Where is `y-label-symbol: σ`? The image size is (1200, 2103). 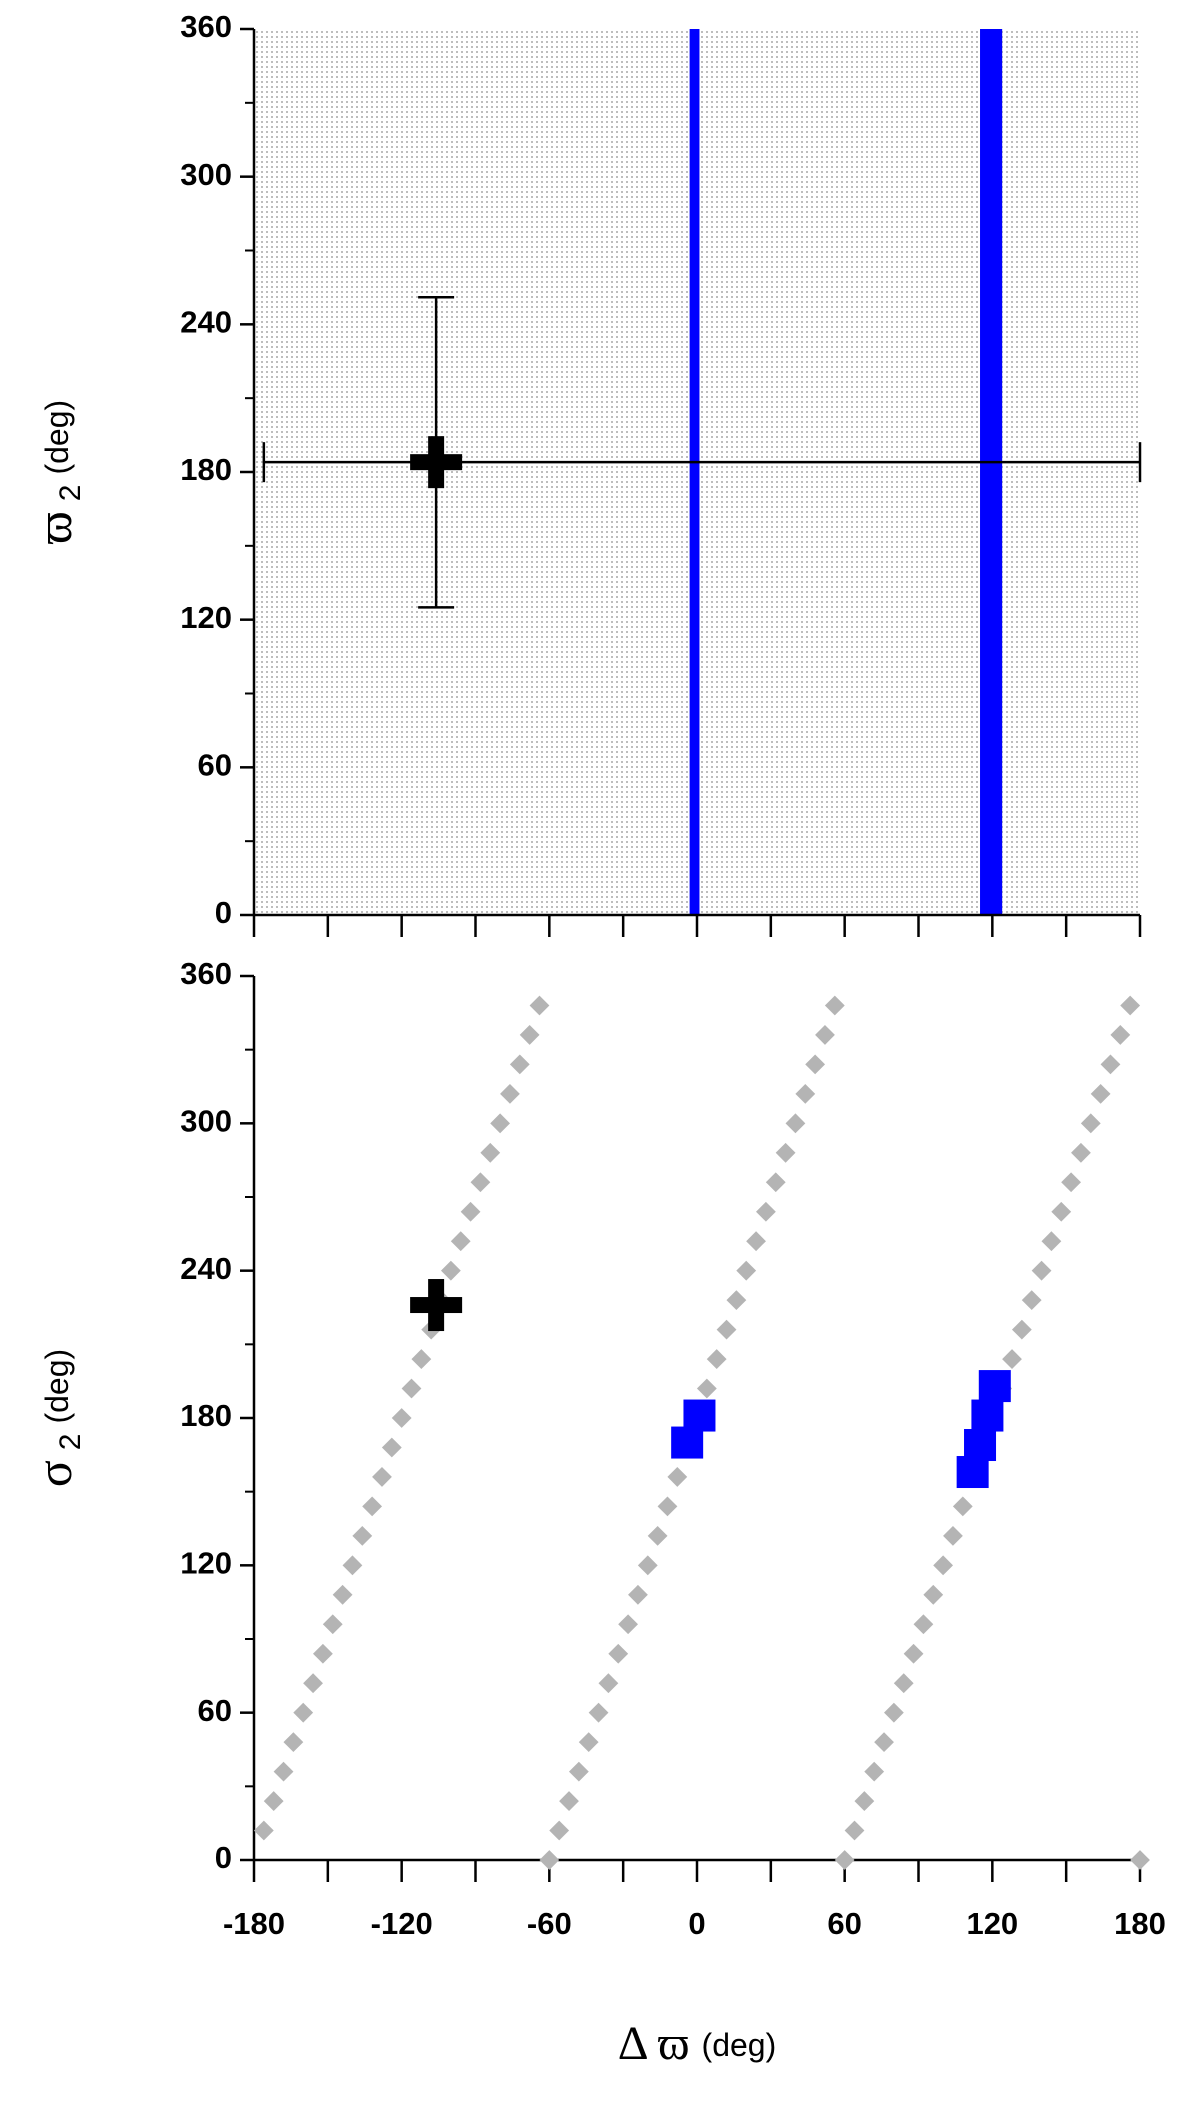 y-label-symbol: σ is located at coordinates (54, 1473).